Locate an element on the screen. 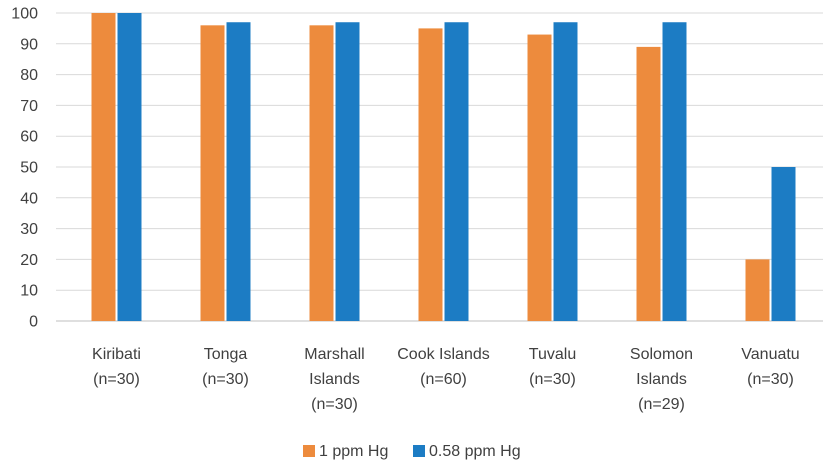 The height and width of the screenshot is (471, 828). y-tick-label: 90 is located at coordinates (29, 44).